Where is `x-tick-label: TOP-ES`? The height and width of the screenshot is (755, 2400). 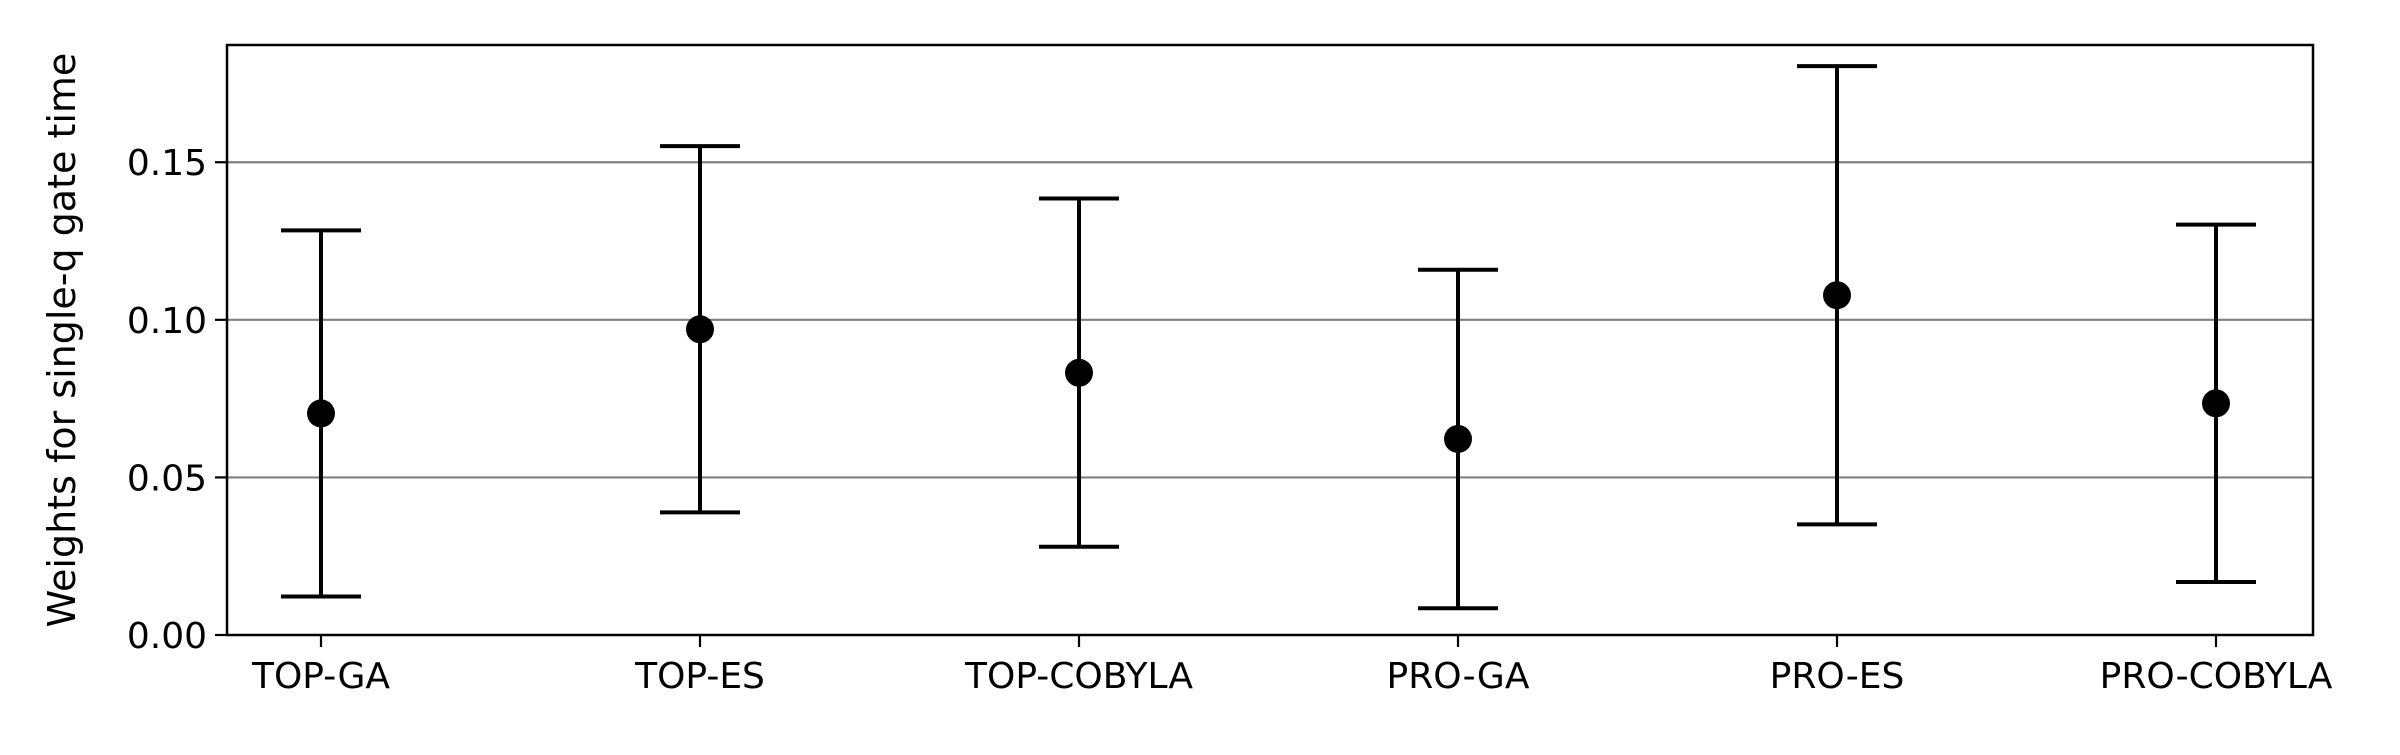 x-tick-label: TOP-ES is located at coordinates (699, 676).